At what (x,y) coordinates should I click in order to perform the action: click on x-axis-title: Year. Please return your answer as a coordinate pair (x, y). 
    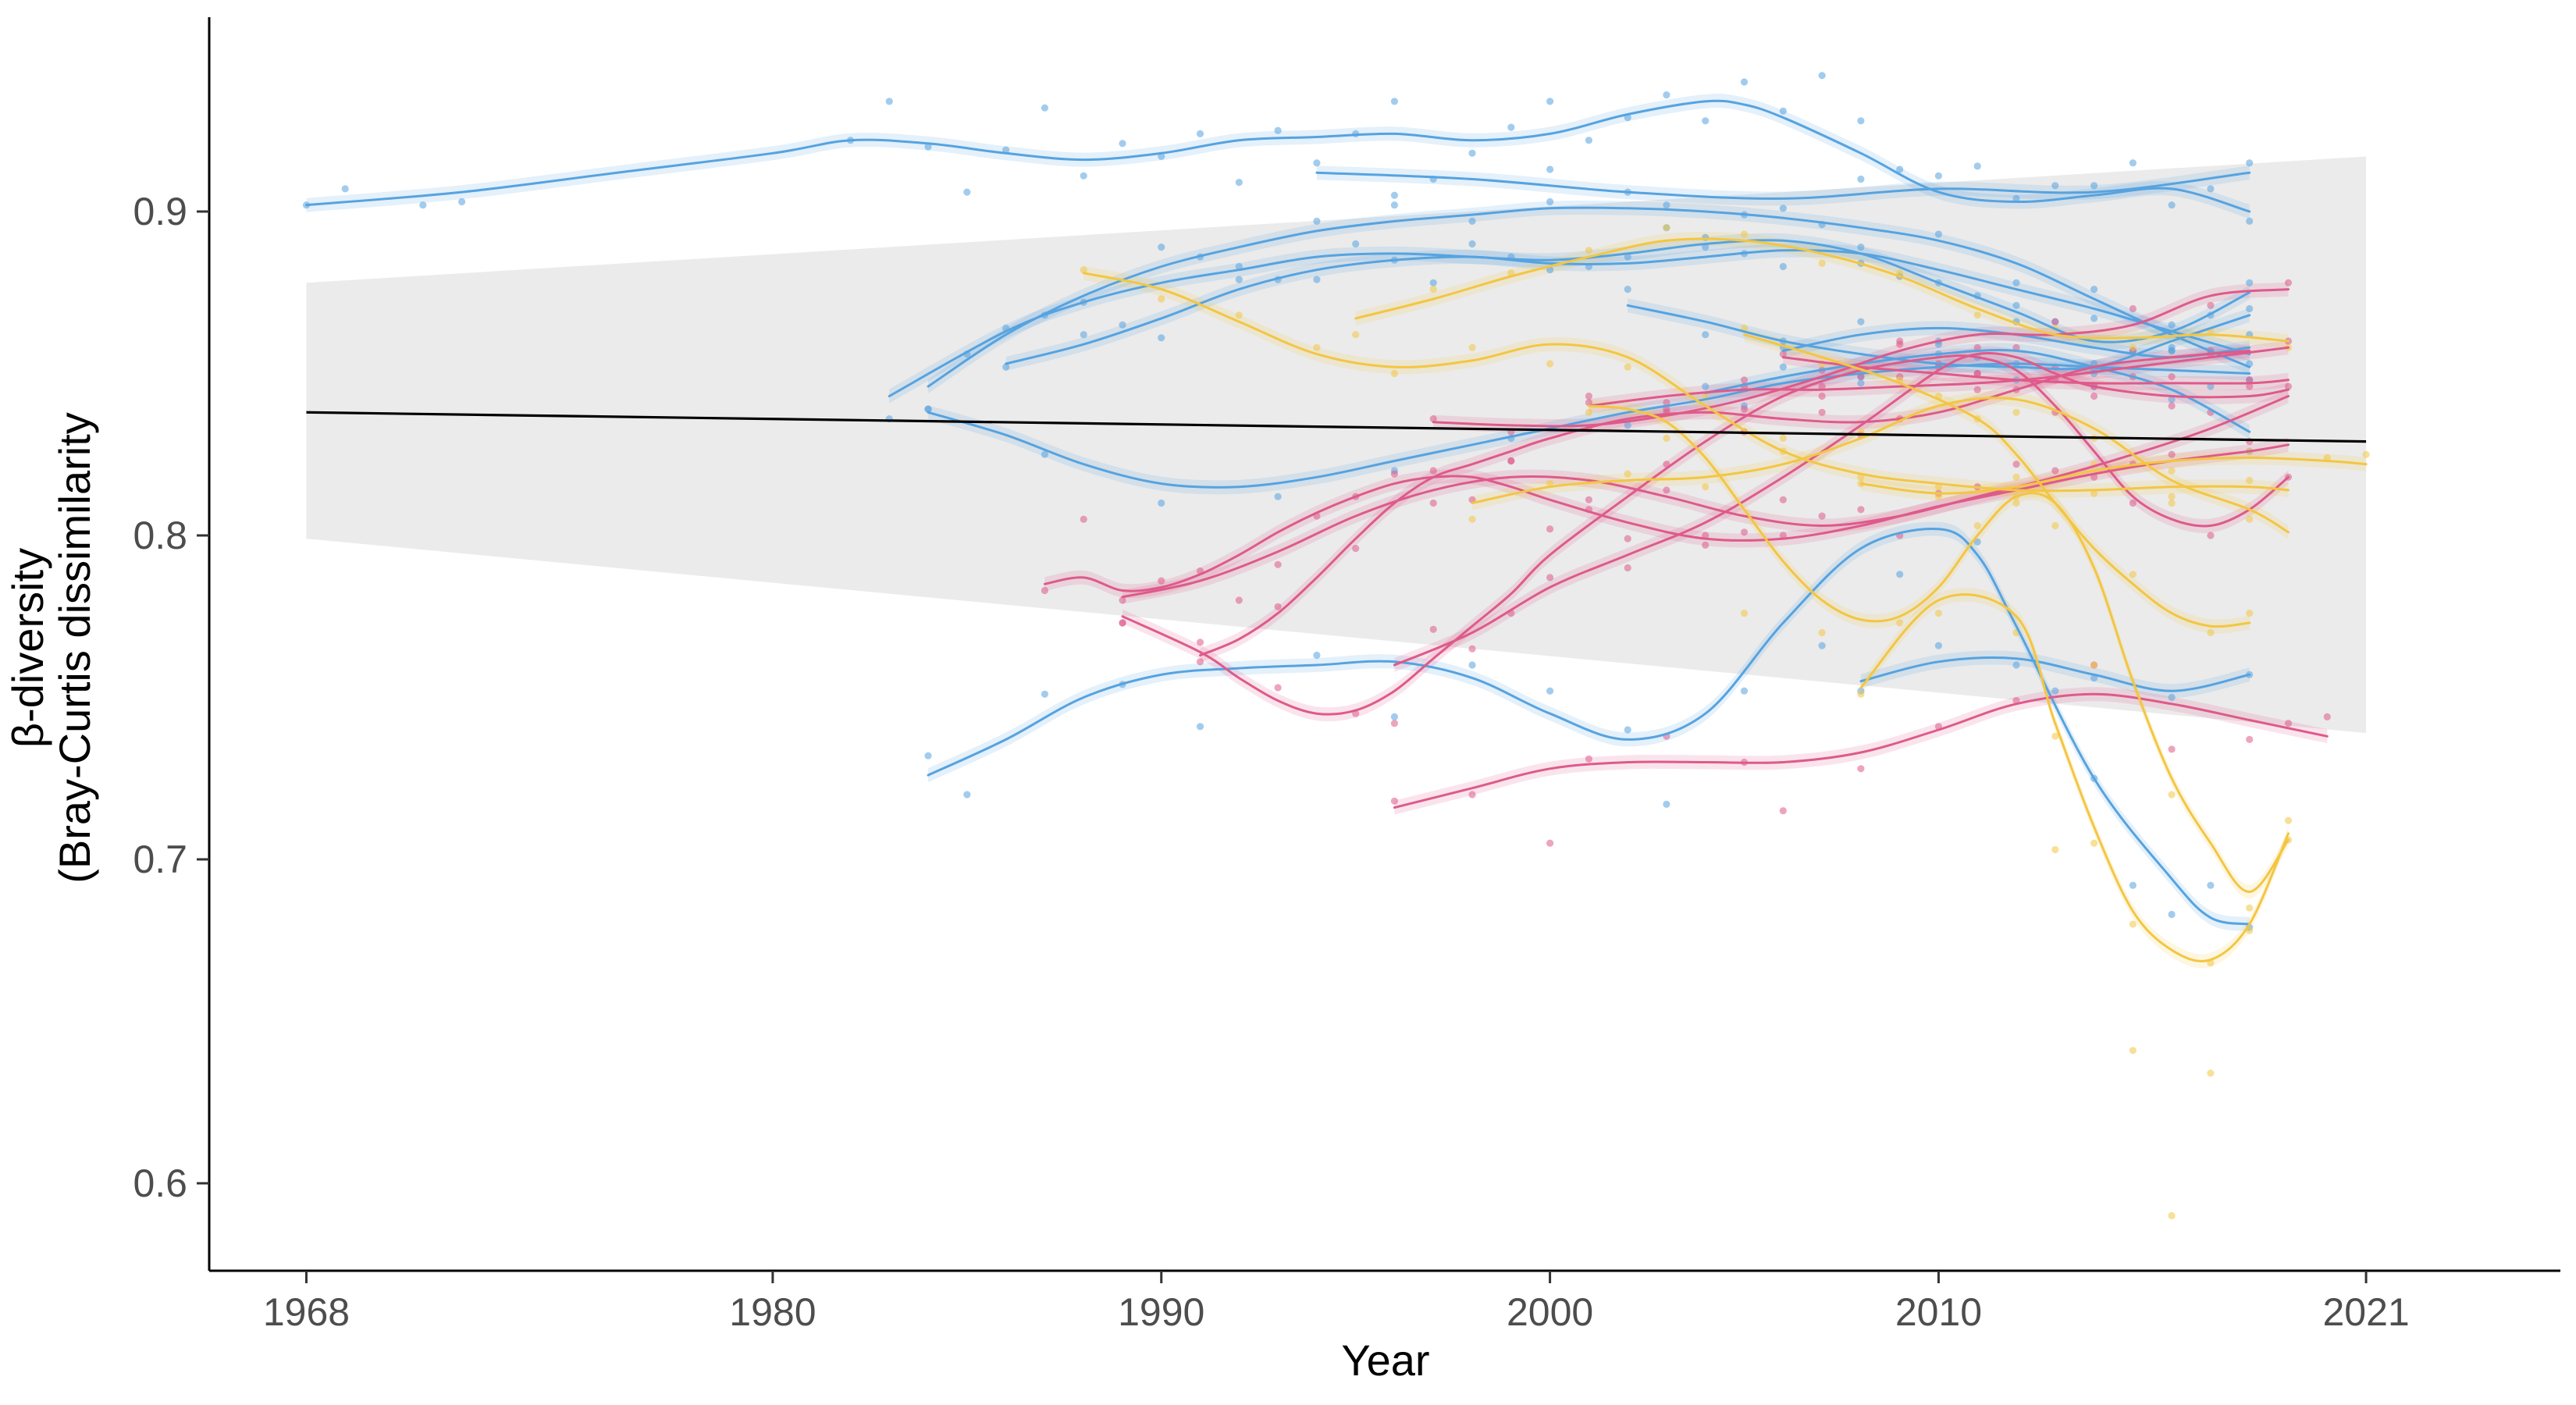
    Looking at the image, I should click on (1385, 1361).